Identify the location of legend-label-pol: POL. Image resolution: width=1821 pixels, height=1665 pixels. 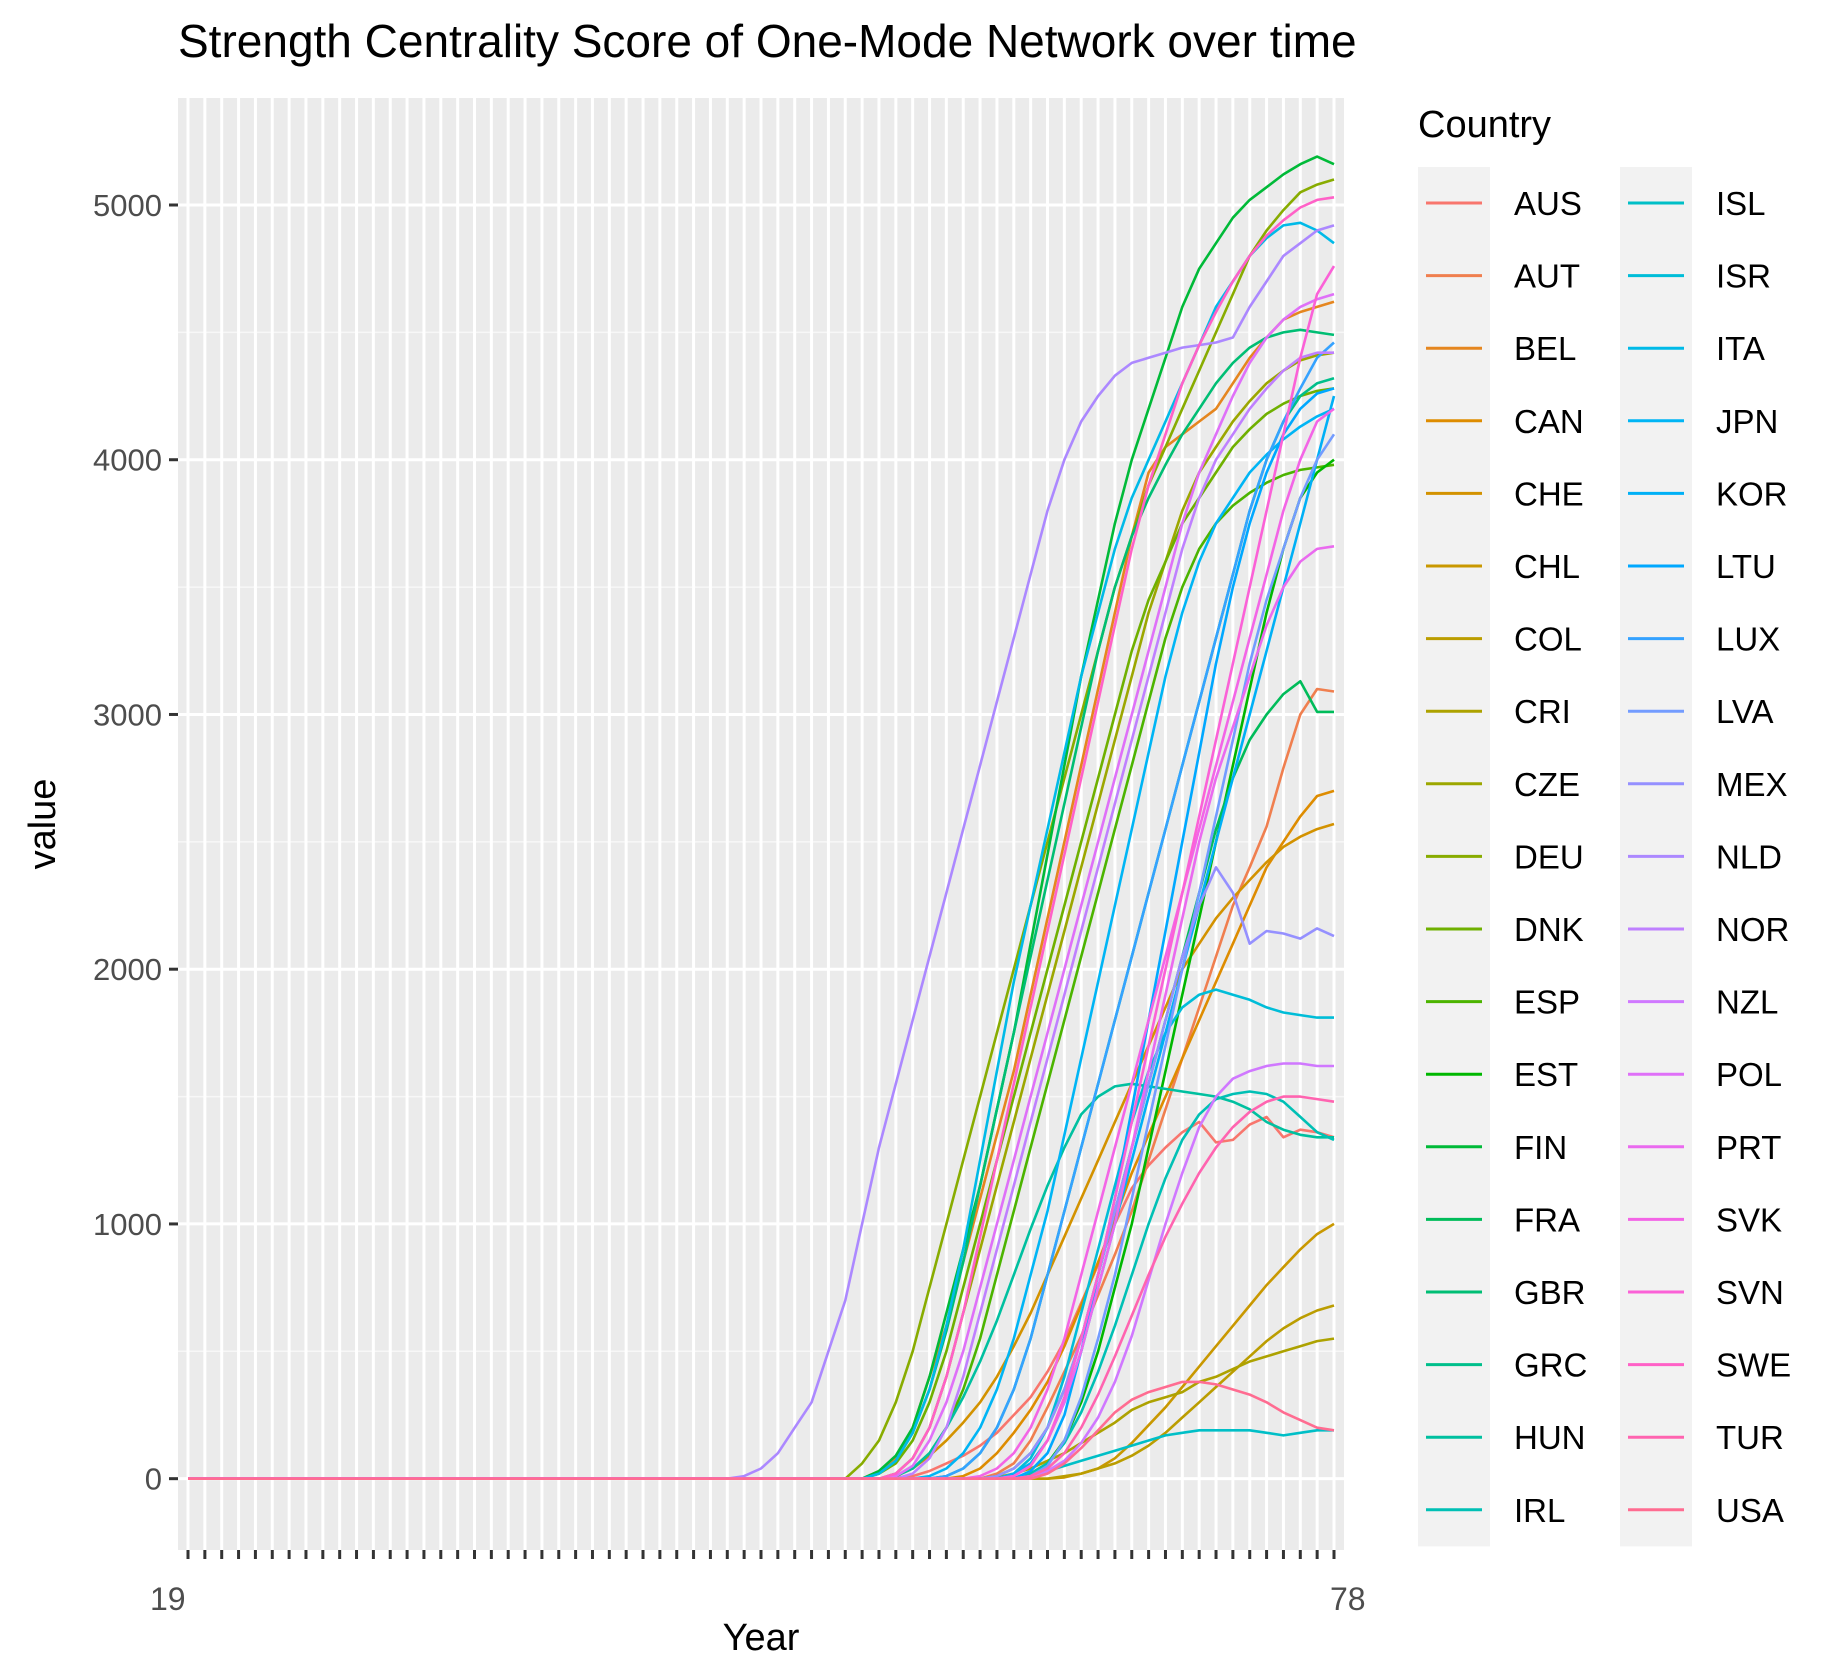
(1749, 1074).